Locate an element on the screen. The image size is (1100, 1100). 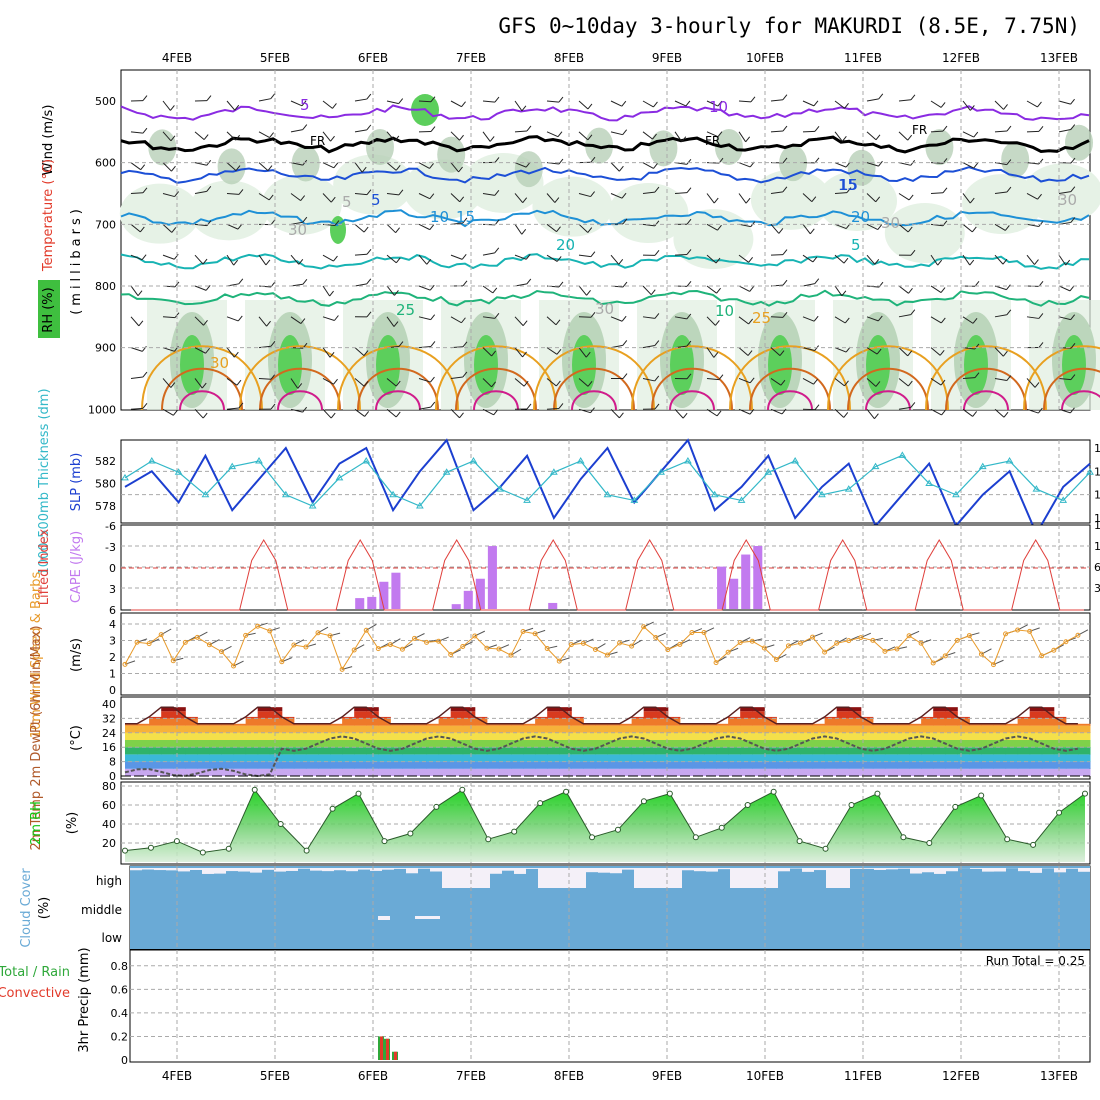
slp-line is located at coordinates (607, 487).